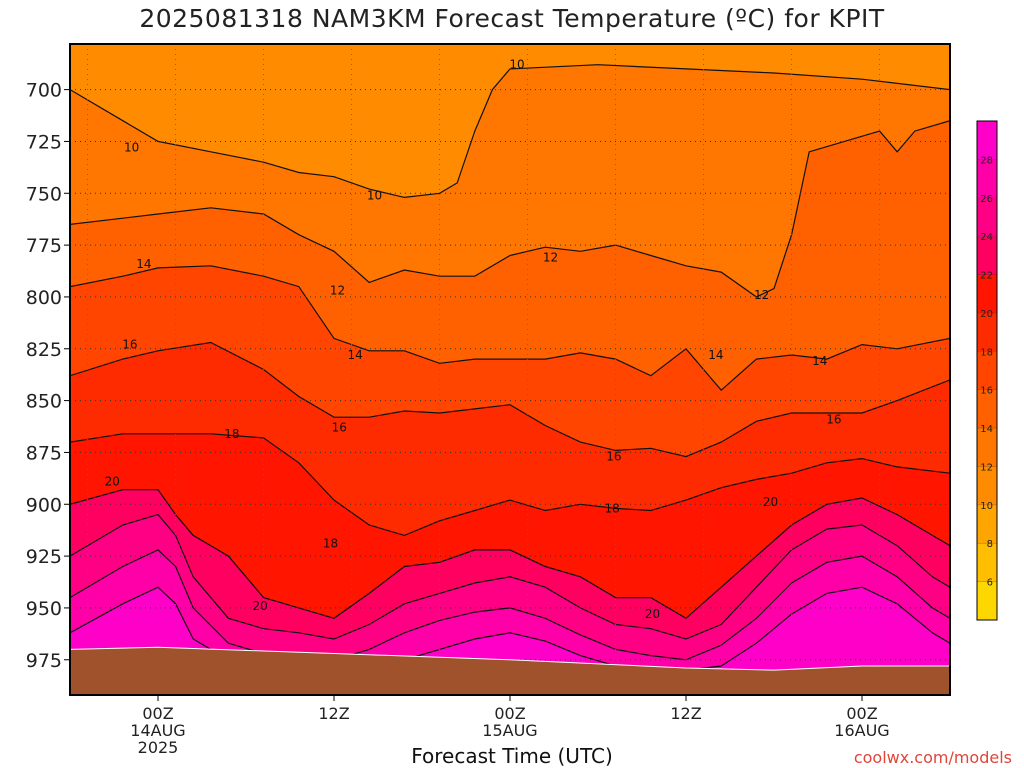 Image resolution: width=1024 pixels, height=768 pixels. What do you see at coordinates (44, 402) in the screenshot?
I see `y-tick-label: 850` at bounding box center [44, 402].